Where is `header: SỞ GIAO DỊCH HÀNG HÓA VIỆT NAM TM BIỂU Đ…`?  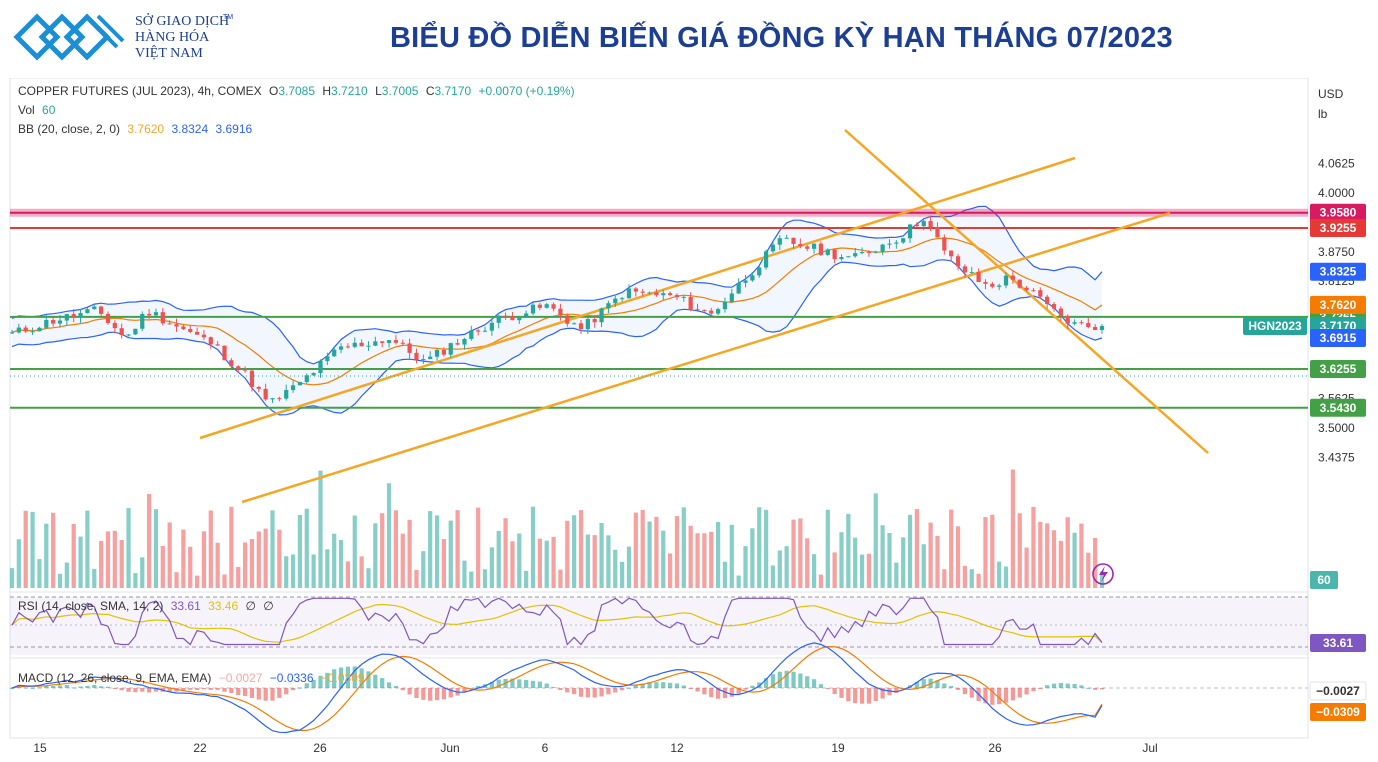 header: SỞ GIAO DỊCH HÀNG HÓA VIỆT NAM TM BIỂU Đ… is located at coordinates (689, 39).